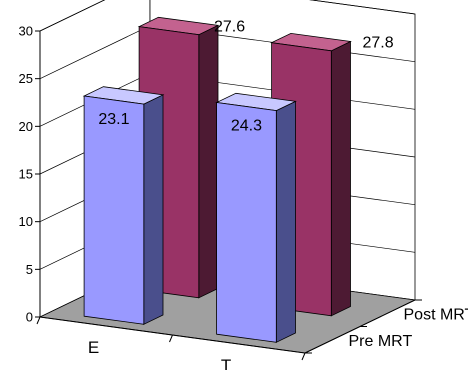 This screenshot has height=370, width=468. What do you see at coordinates (26, 126) in the screenshot?
I see `y-tick-label: 20` at bounding box center [26, 126].